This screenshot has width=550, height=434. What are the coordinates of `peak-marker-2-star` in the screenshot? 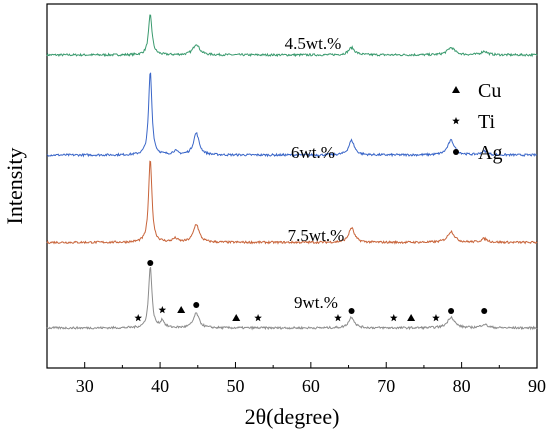 It's located at (162, 310).